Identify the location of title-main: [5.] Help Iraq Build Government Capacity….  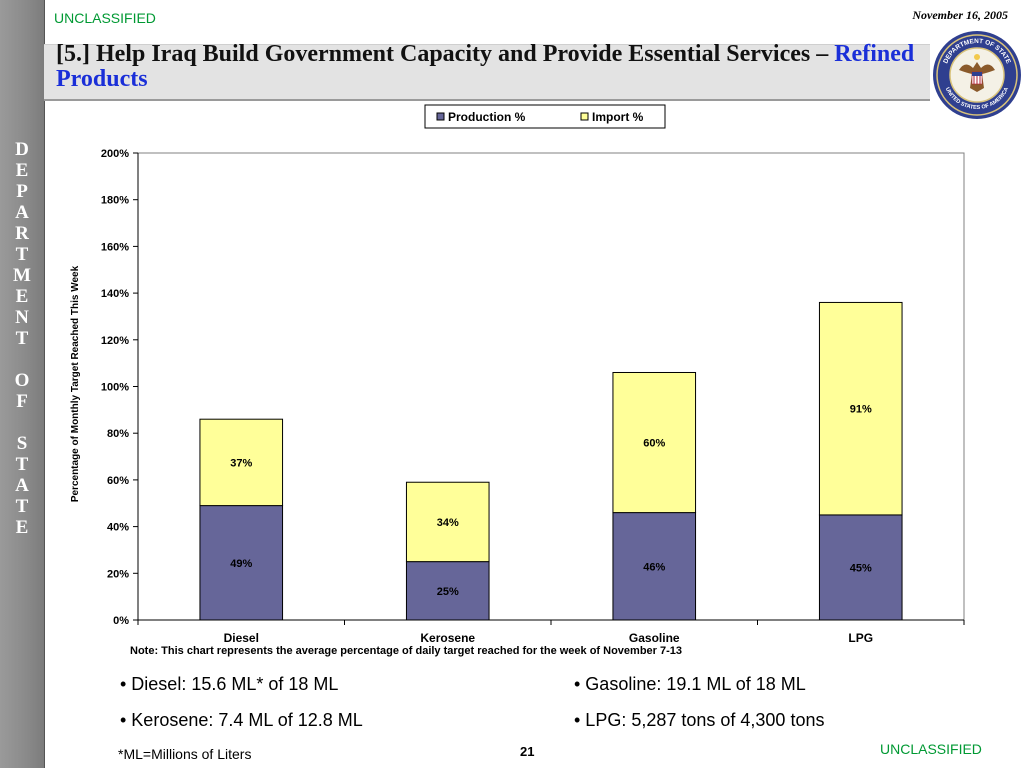
(445, 54).